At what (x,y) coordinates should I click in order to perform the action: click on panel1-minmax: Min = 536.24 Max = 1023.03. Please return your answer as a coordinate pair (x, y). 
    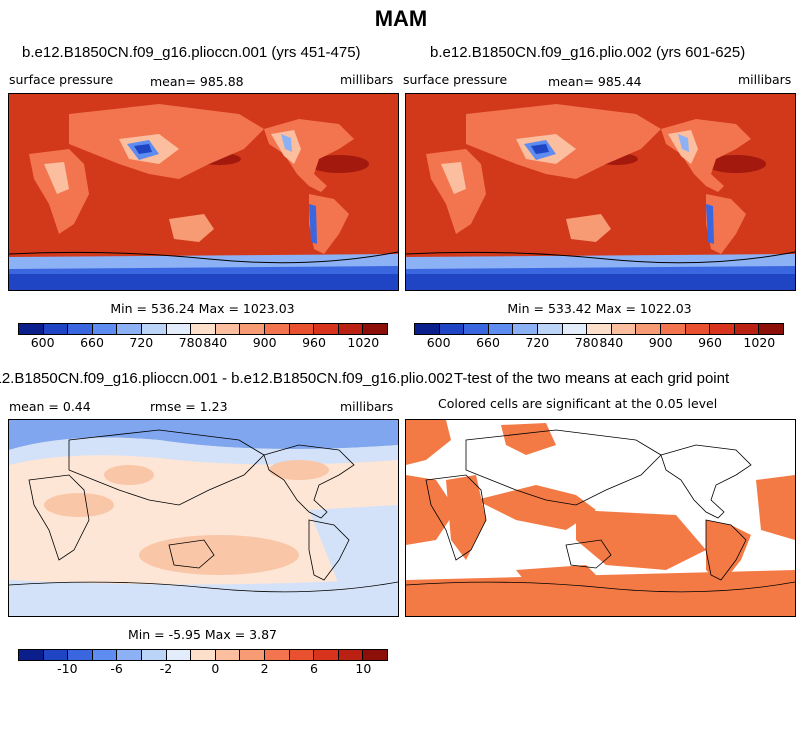
    Looking at the image, I should click on (202, 308).